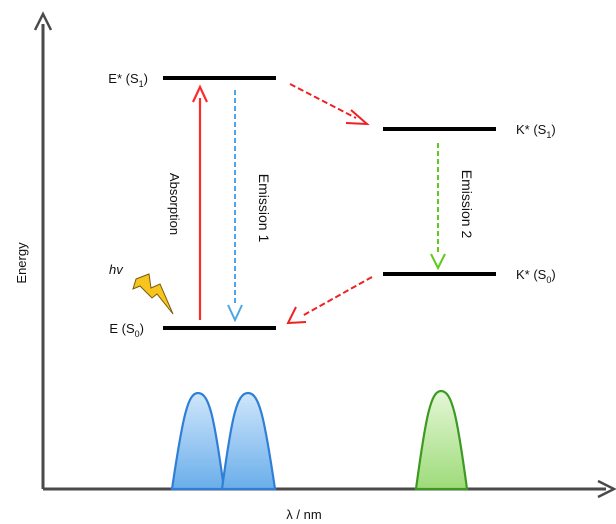 Image resolution: width=616 pixels, height=524 pixels. I want to click on emission1-band, so click(248, 441).